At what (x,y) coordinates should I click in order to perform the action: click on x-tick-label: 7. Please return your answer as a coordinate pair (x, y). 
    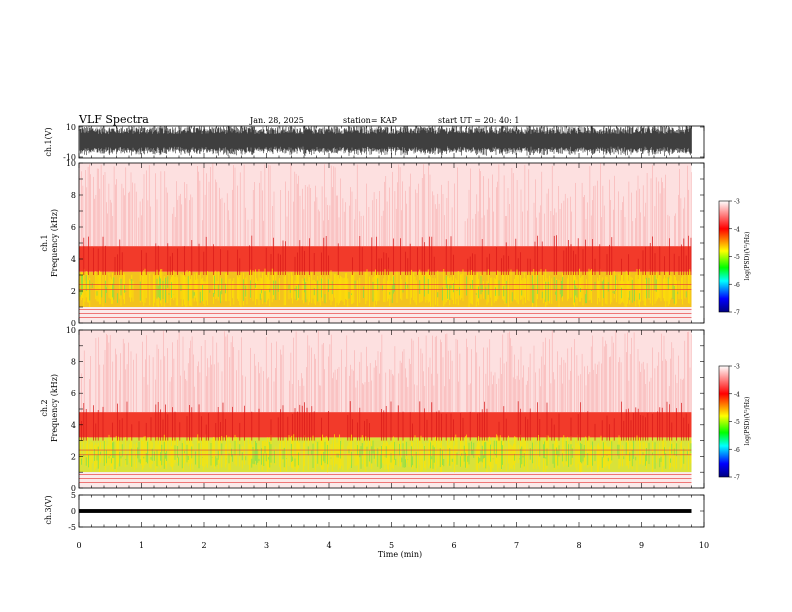
    Looking at the image, I should click on (516, 545).